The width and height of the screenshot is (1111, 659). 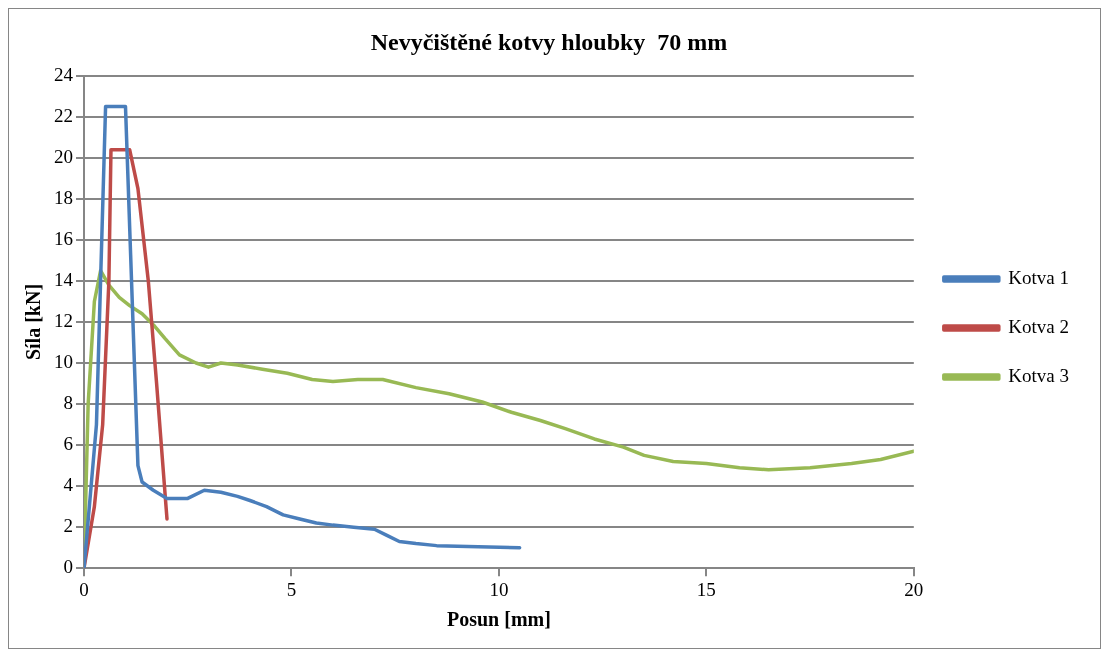 I want to click on y-tick-label: 22, so click(x=63, y=115).